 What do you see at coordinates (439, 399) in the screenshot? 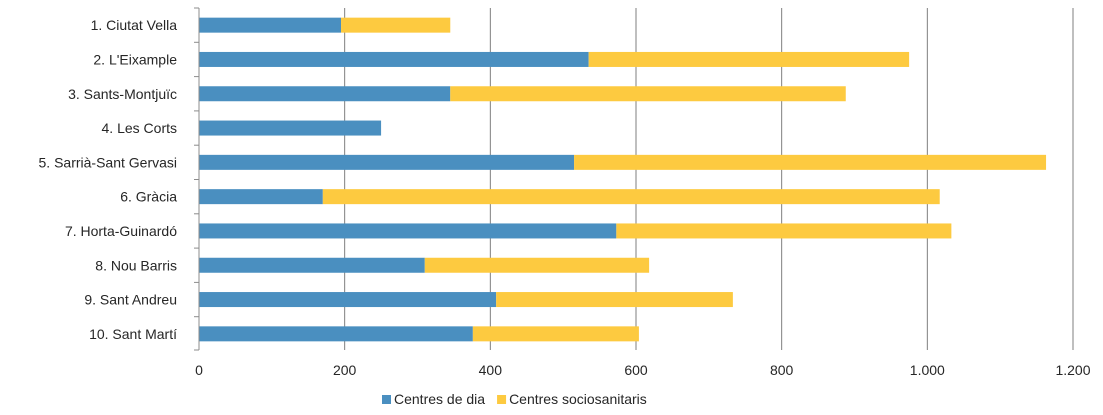
I see `legend-label: Centres de dia` at bounding box center [439, 399].